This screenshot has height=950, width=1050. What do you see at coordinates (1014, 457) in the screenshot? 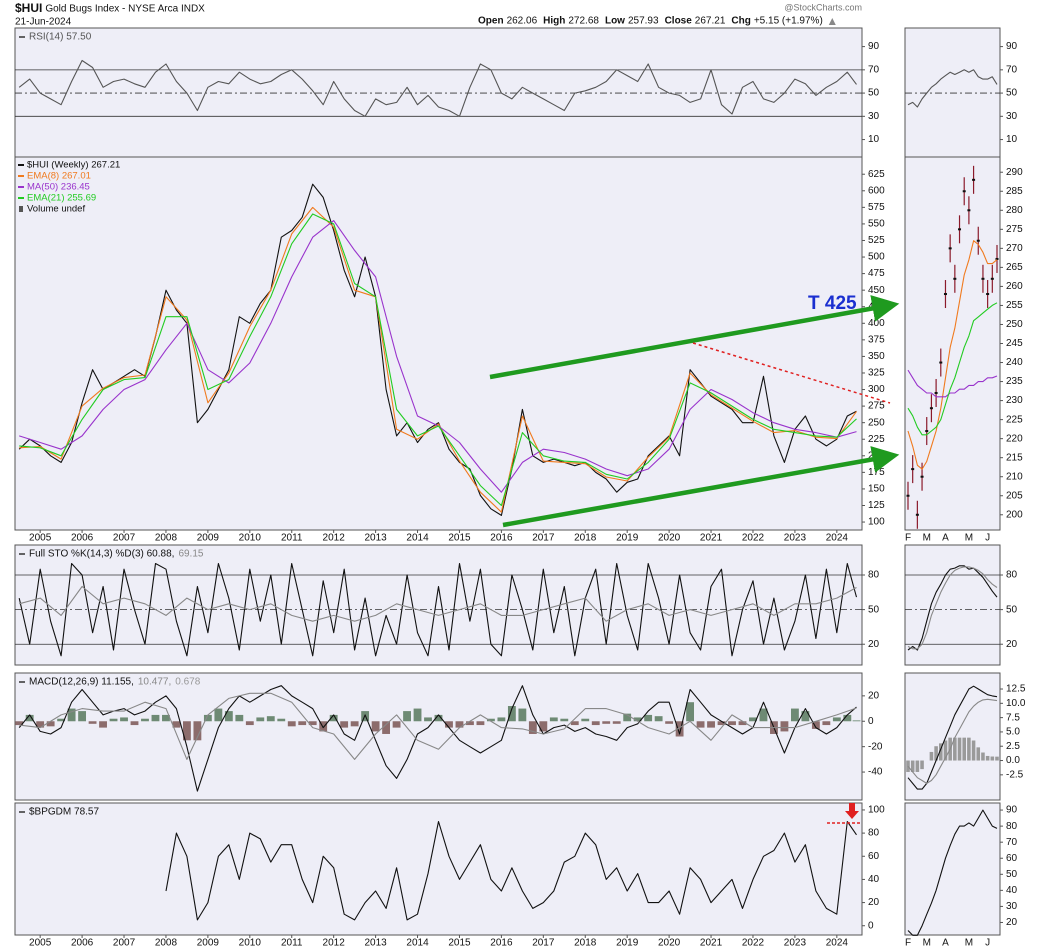
I see `y-tick-label: 215` at bounding box center [1014, 457].